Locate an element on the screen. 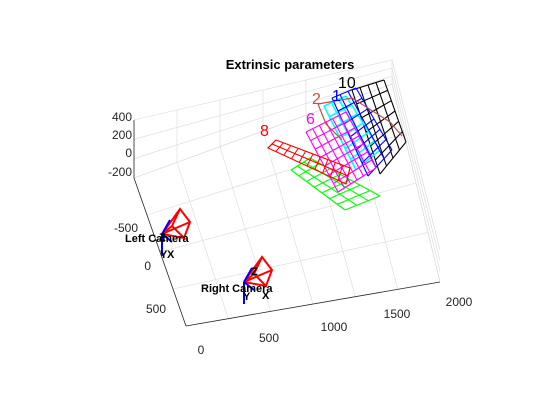  y-tick-label: -500 is located at coordinates (126, 228).